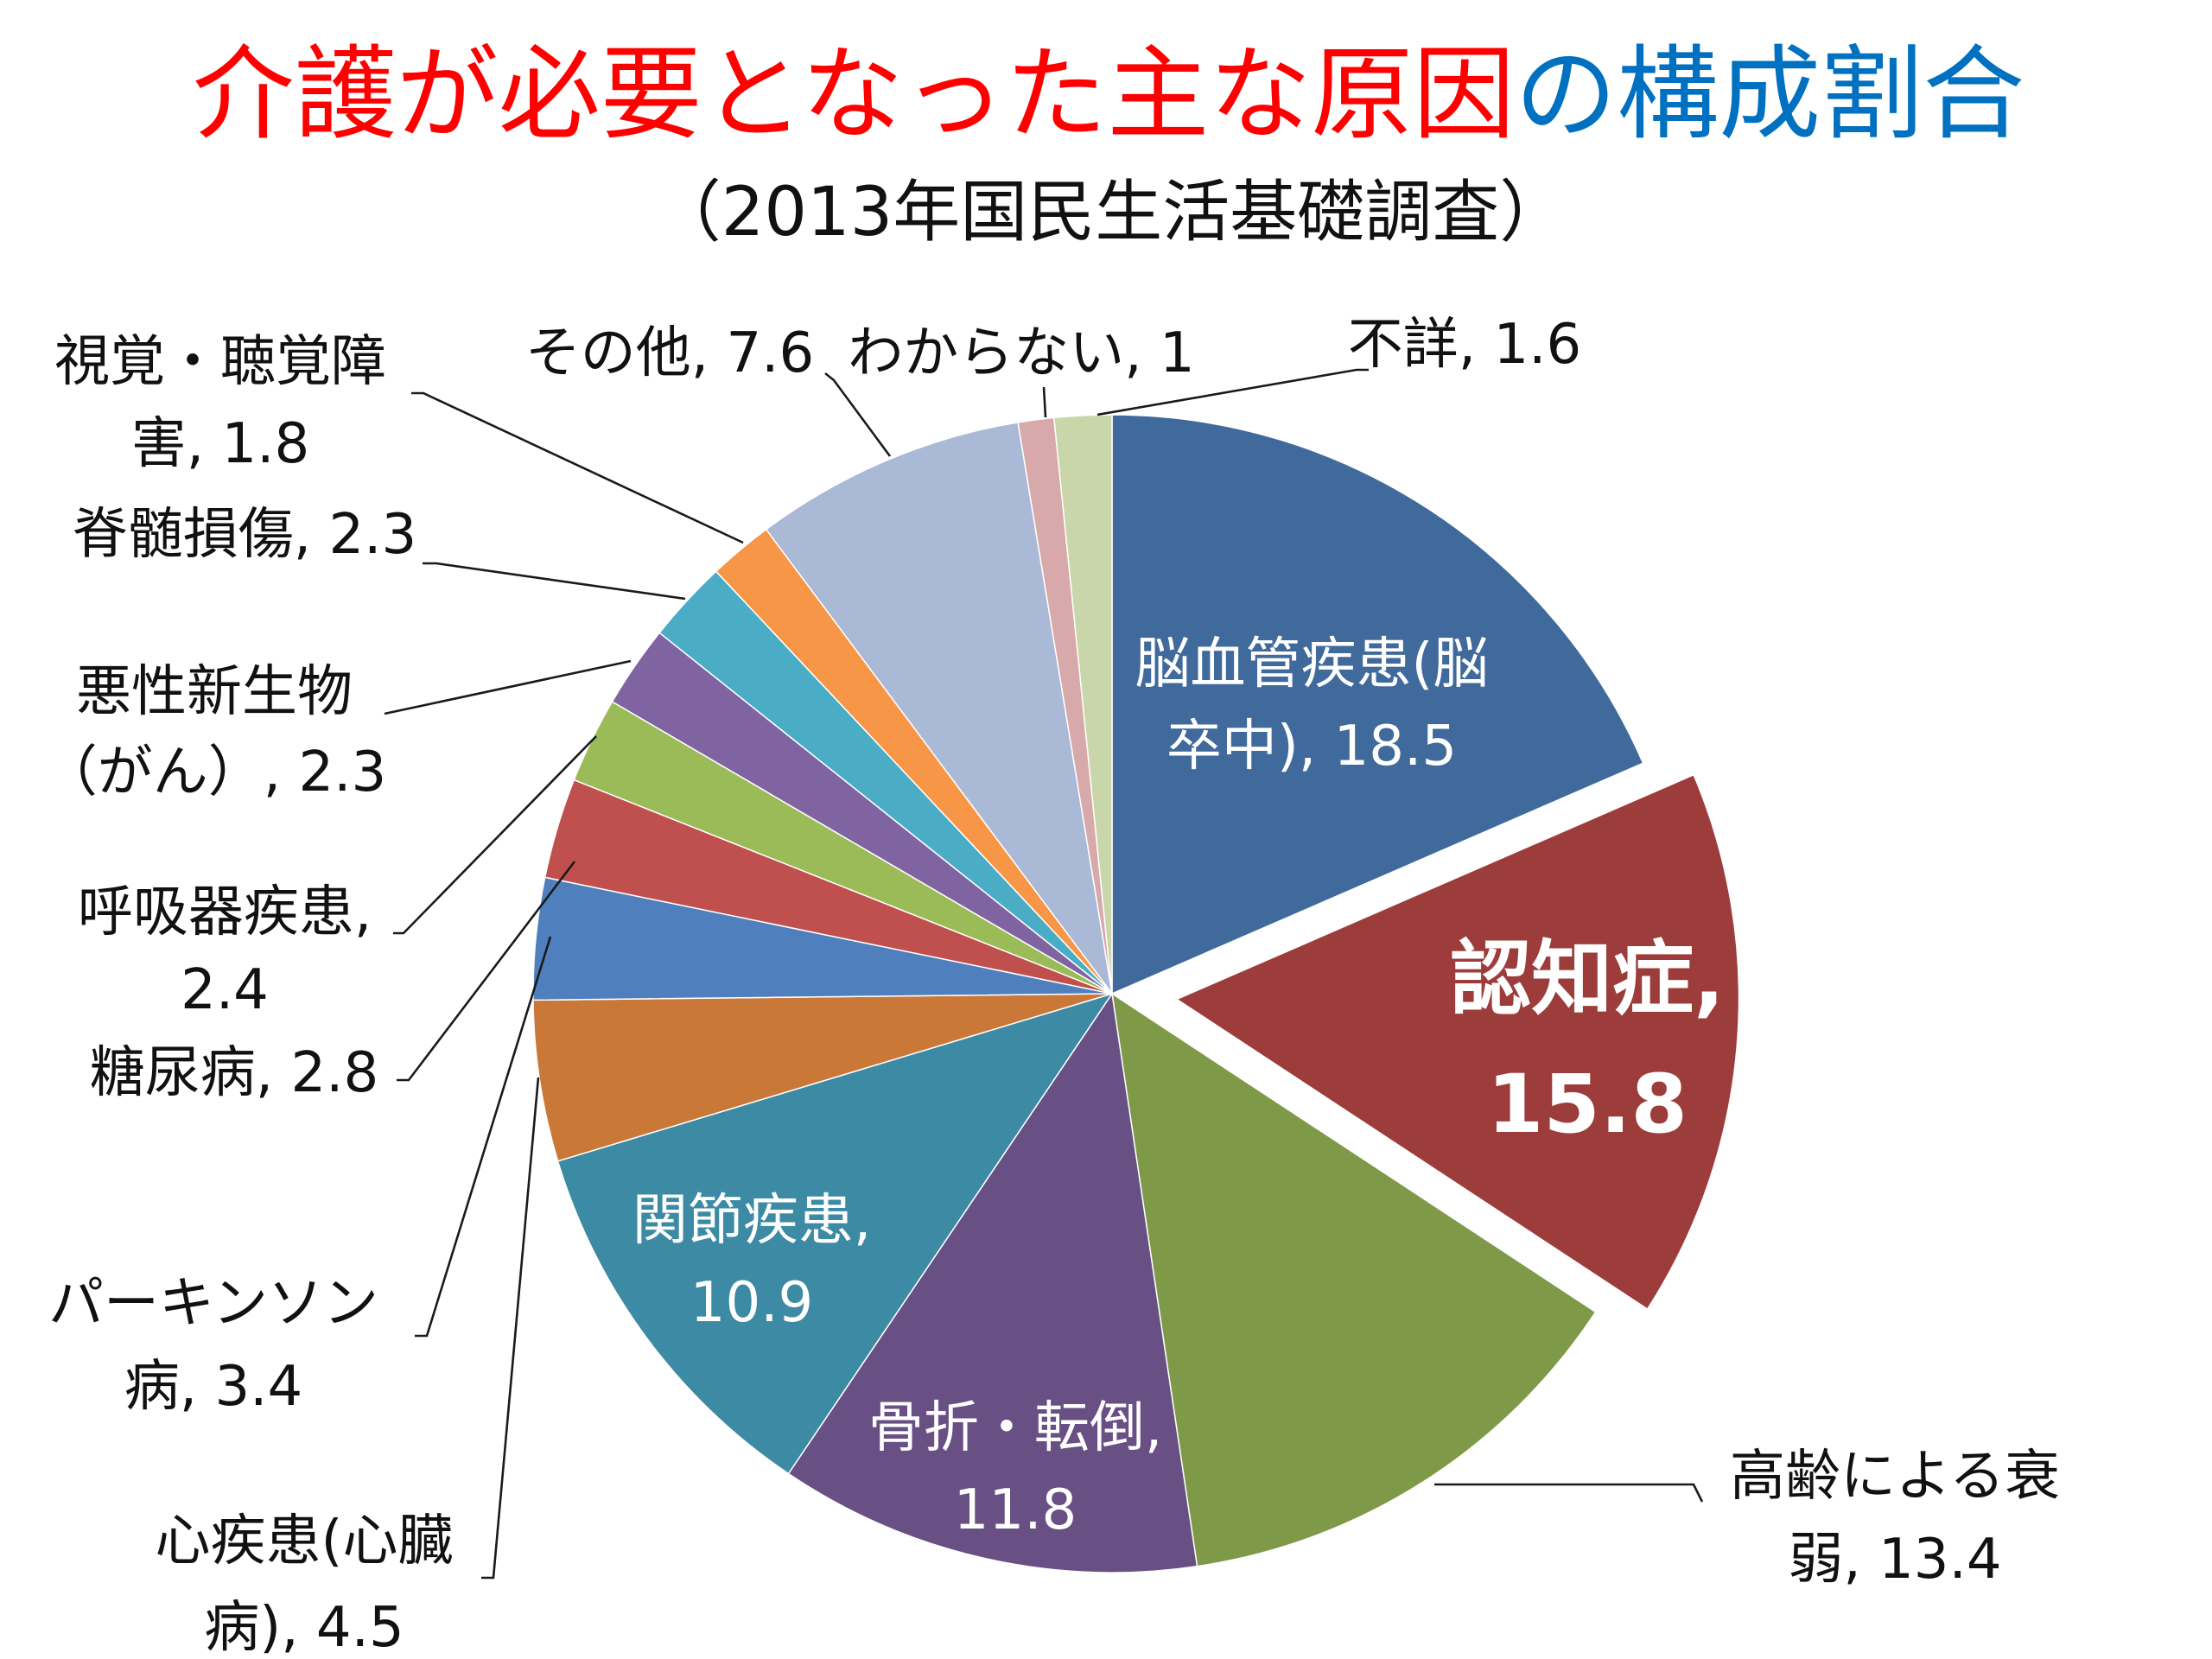  I want to click on slice-label-0: 脳血管疾患(脳卒中), 18.5, so click(1312, 705).